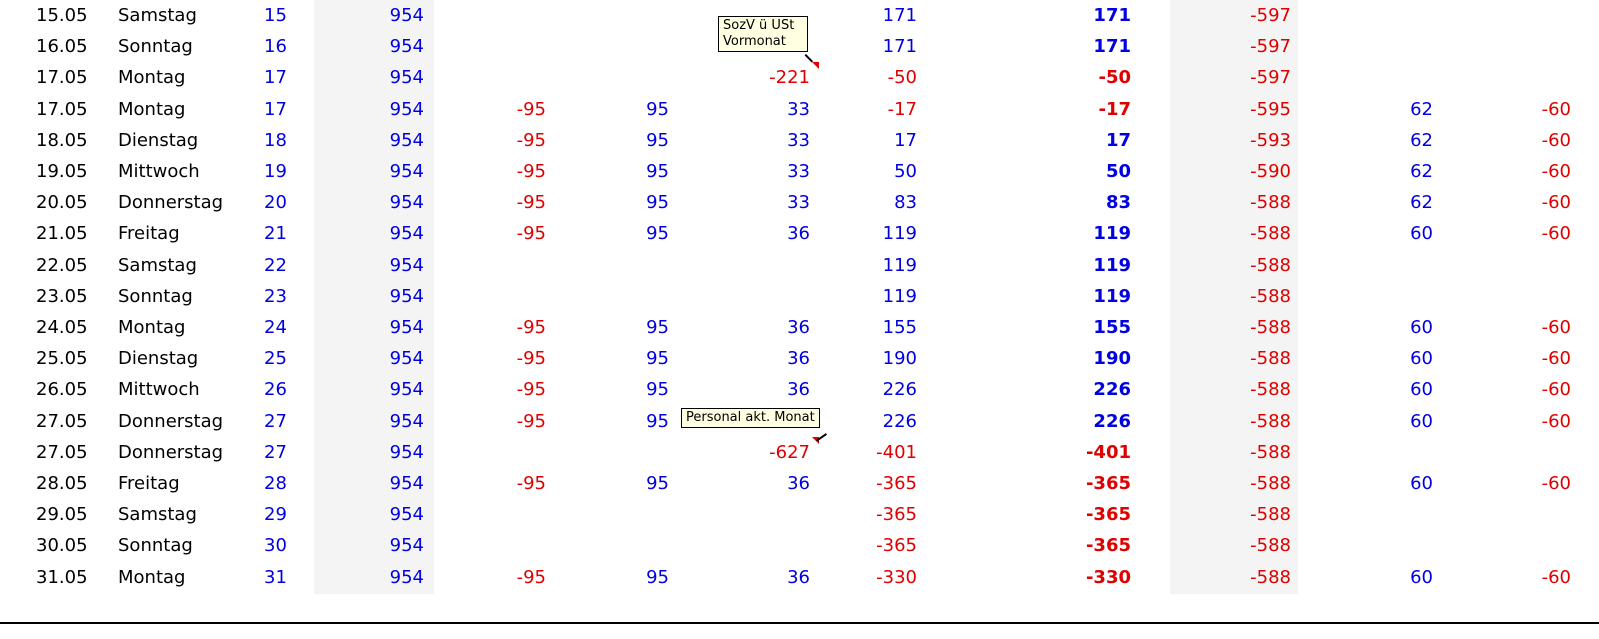 The image size is (1599, 639). What do you see at coordinates (896, 452) in the screenshot?
I see `value-cell-e: -401` at bounding box center [896, 452].